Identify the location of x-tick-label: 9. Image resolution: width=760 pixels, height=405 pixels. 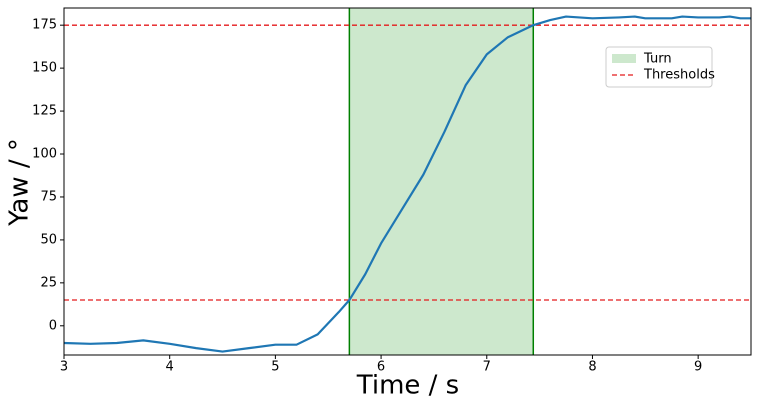
(698, 367).